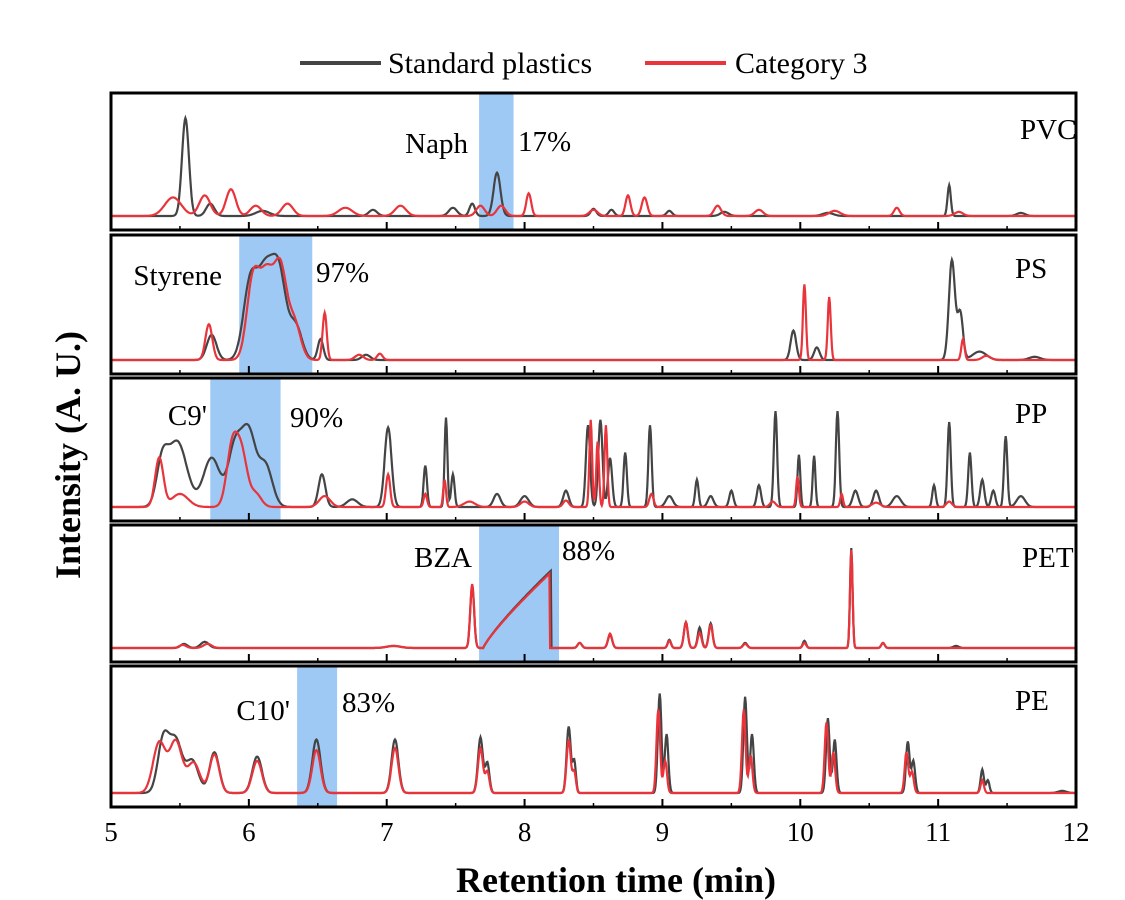  I want to click on legend-label-standard-plastics: Standard plastics, so click(490, 63).